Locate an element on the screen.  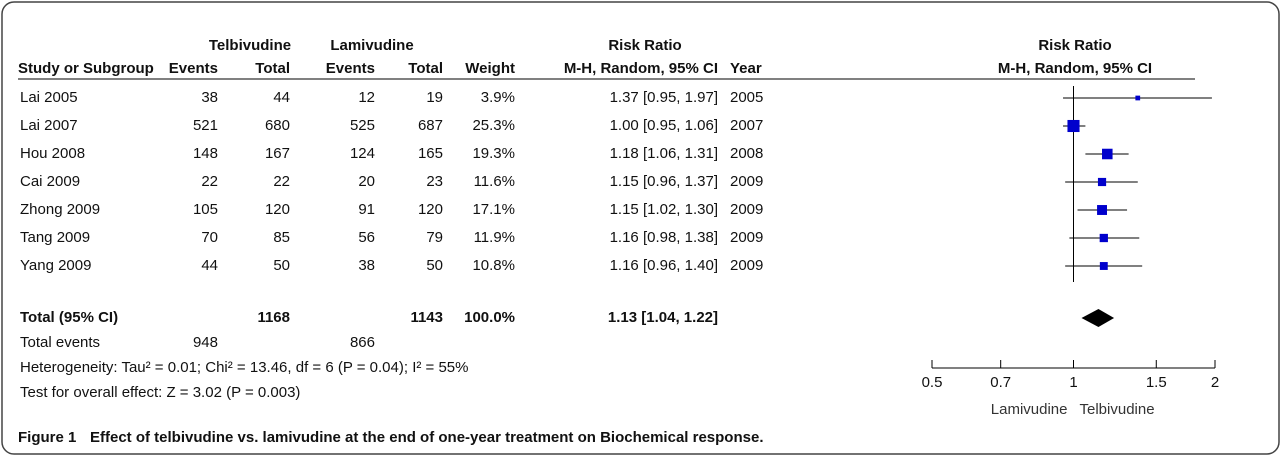
weight: 11.9% is located at coordinates (494, 237).